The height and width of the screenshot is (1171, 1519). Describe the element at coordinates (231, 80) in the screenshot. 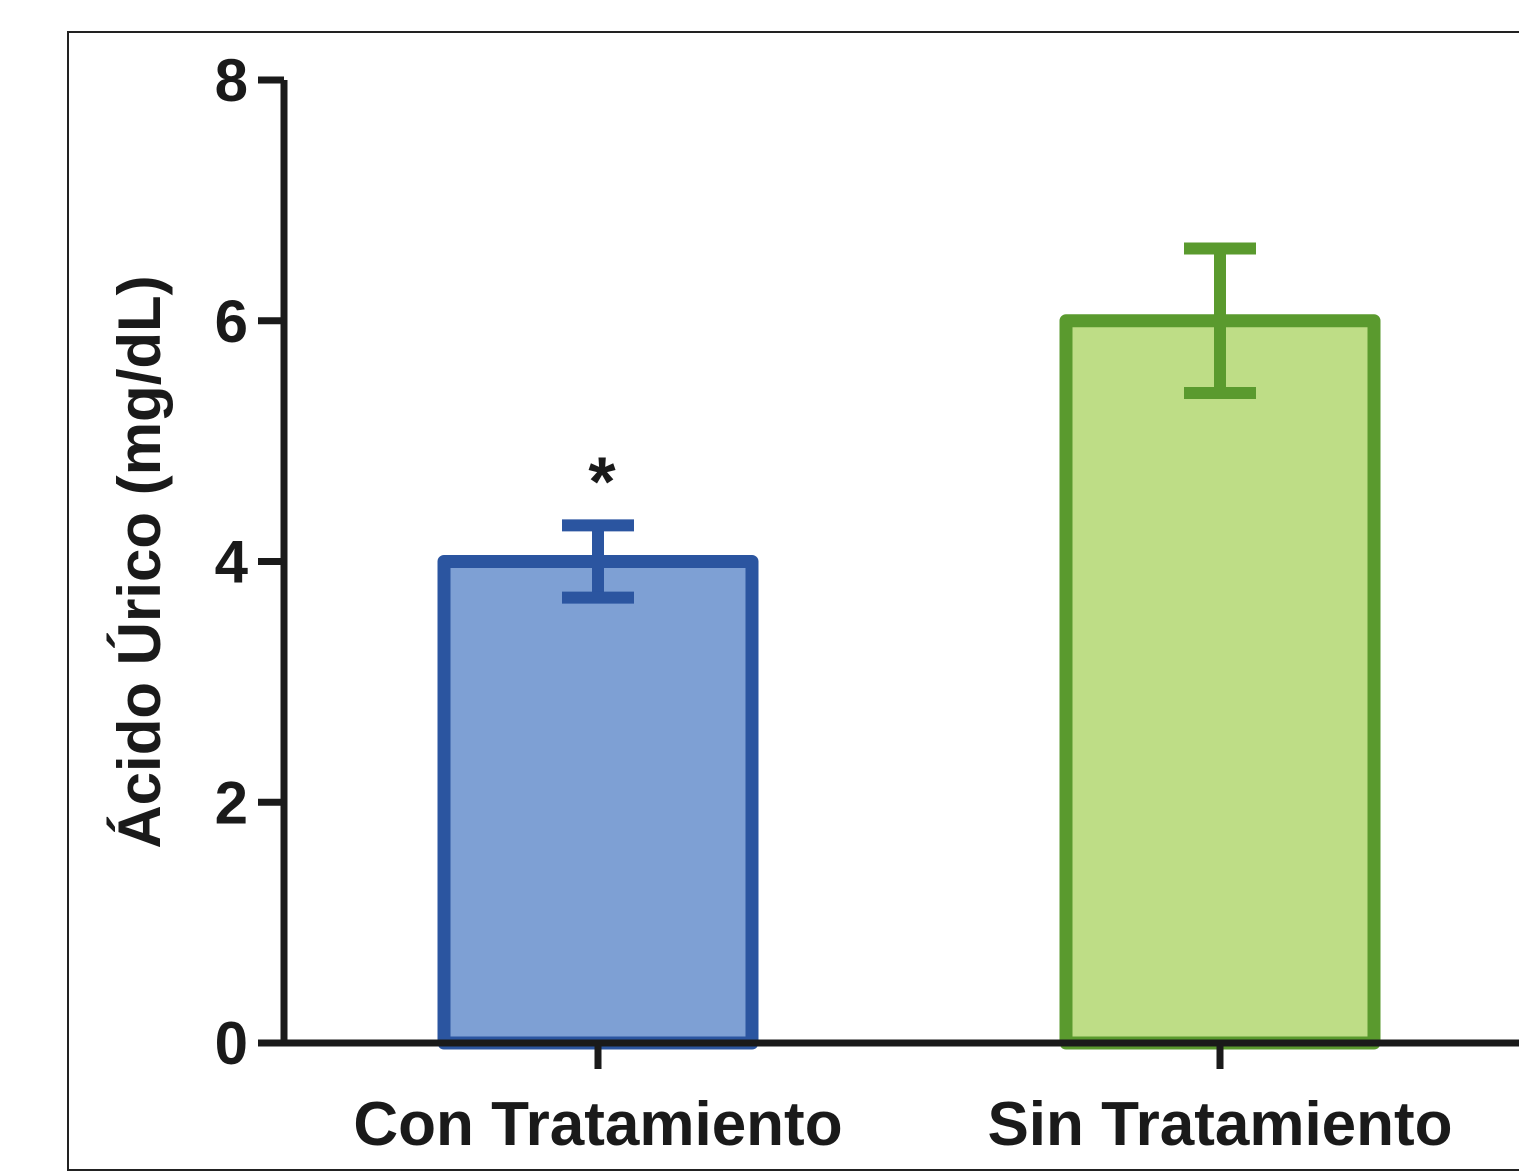

I see `y-tick-label-8: 8` at that location.